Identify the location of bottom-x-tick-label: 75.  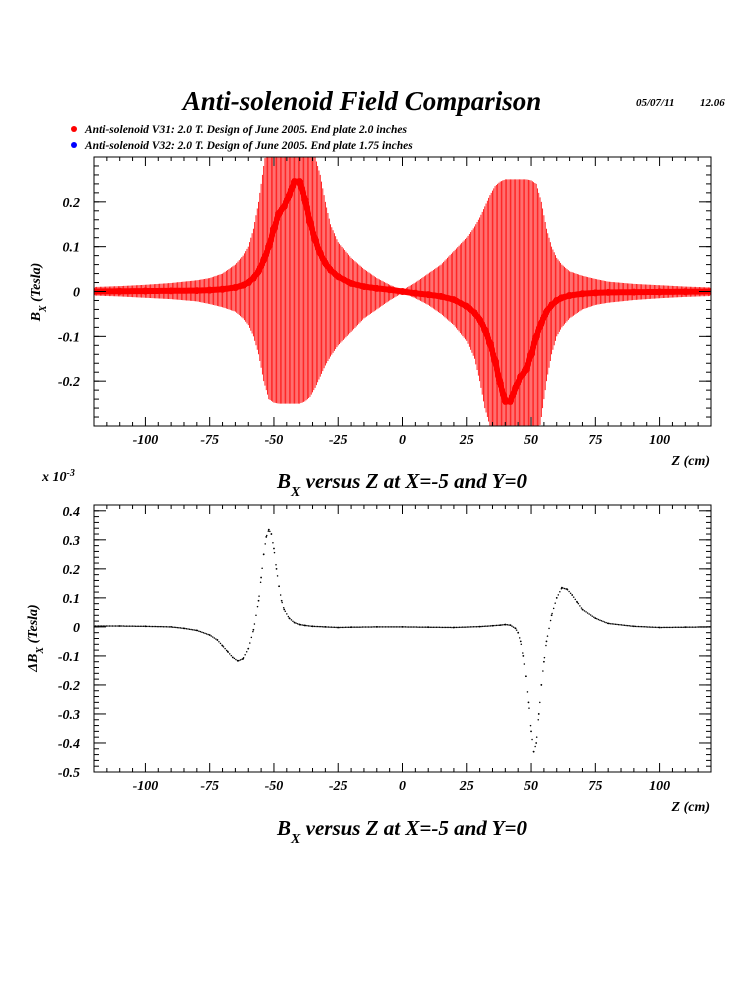
(595, 786).